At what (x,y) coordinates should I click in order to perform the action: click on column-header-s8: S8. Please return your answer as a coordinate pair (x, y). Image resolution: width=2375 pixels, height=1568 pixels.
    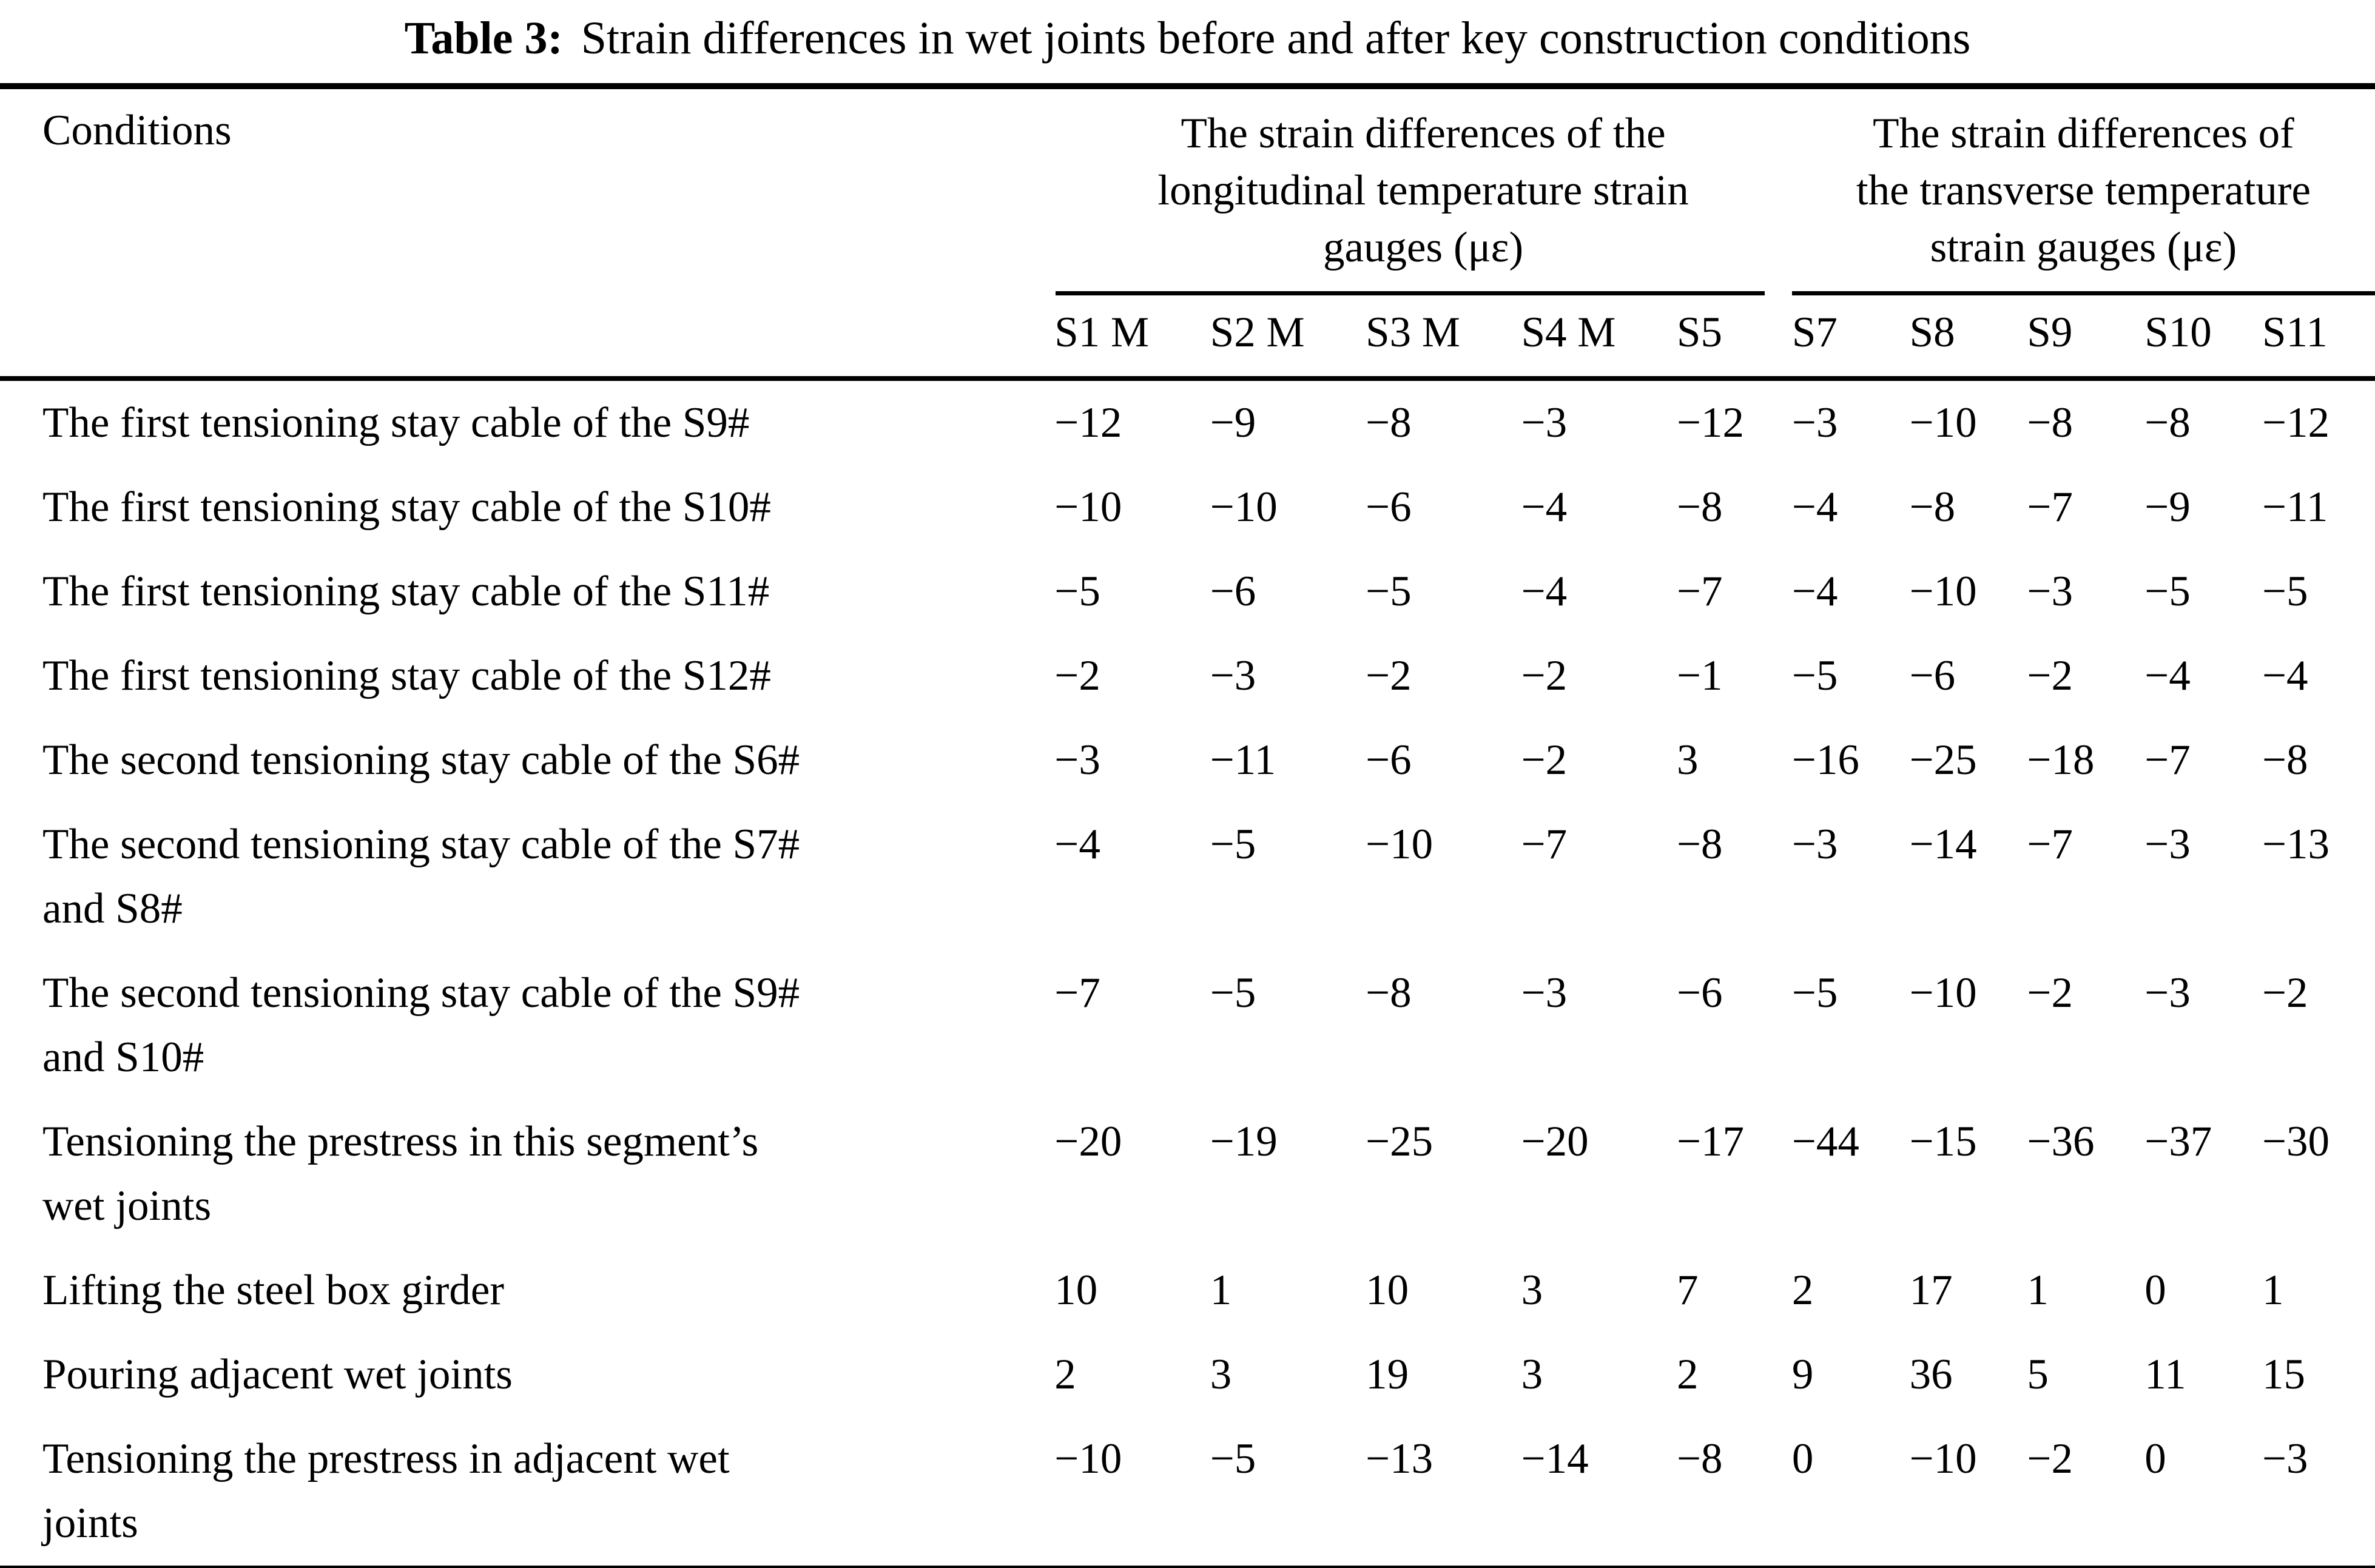
    Looking at the image, I should click on (1968, 338).